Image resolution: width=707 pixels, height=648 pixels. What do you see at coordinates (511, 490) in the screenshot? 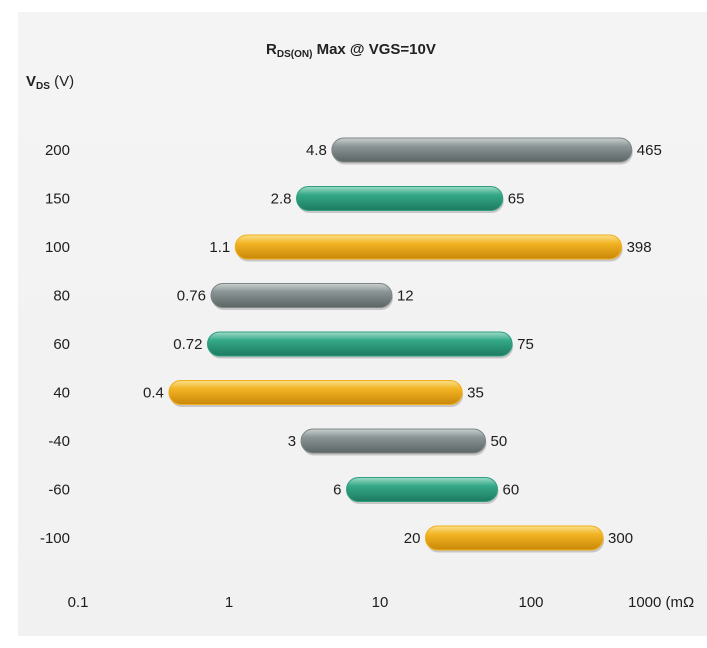
I see `range-max-label: 60` at bounding box center [511, 490].